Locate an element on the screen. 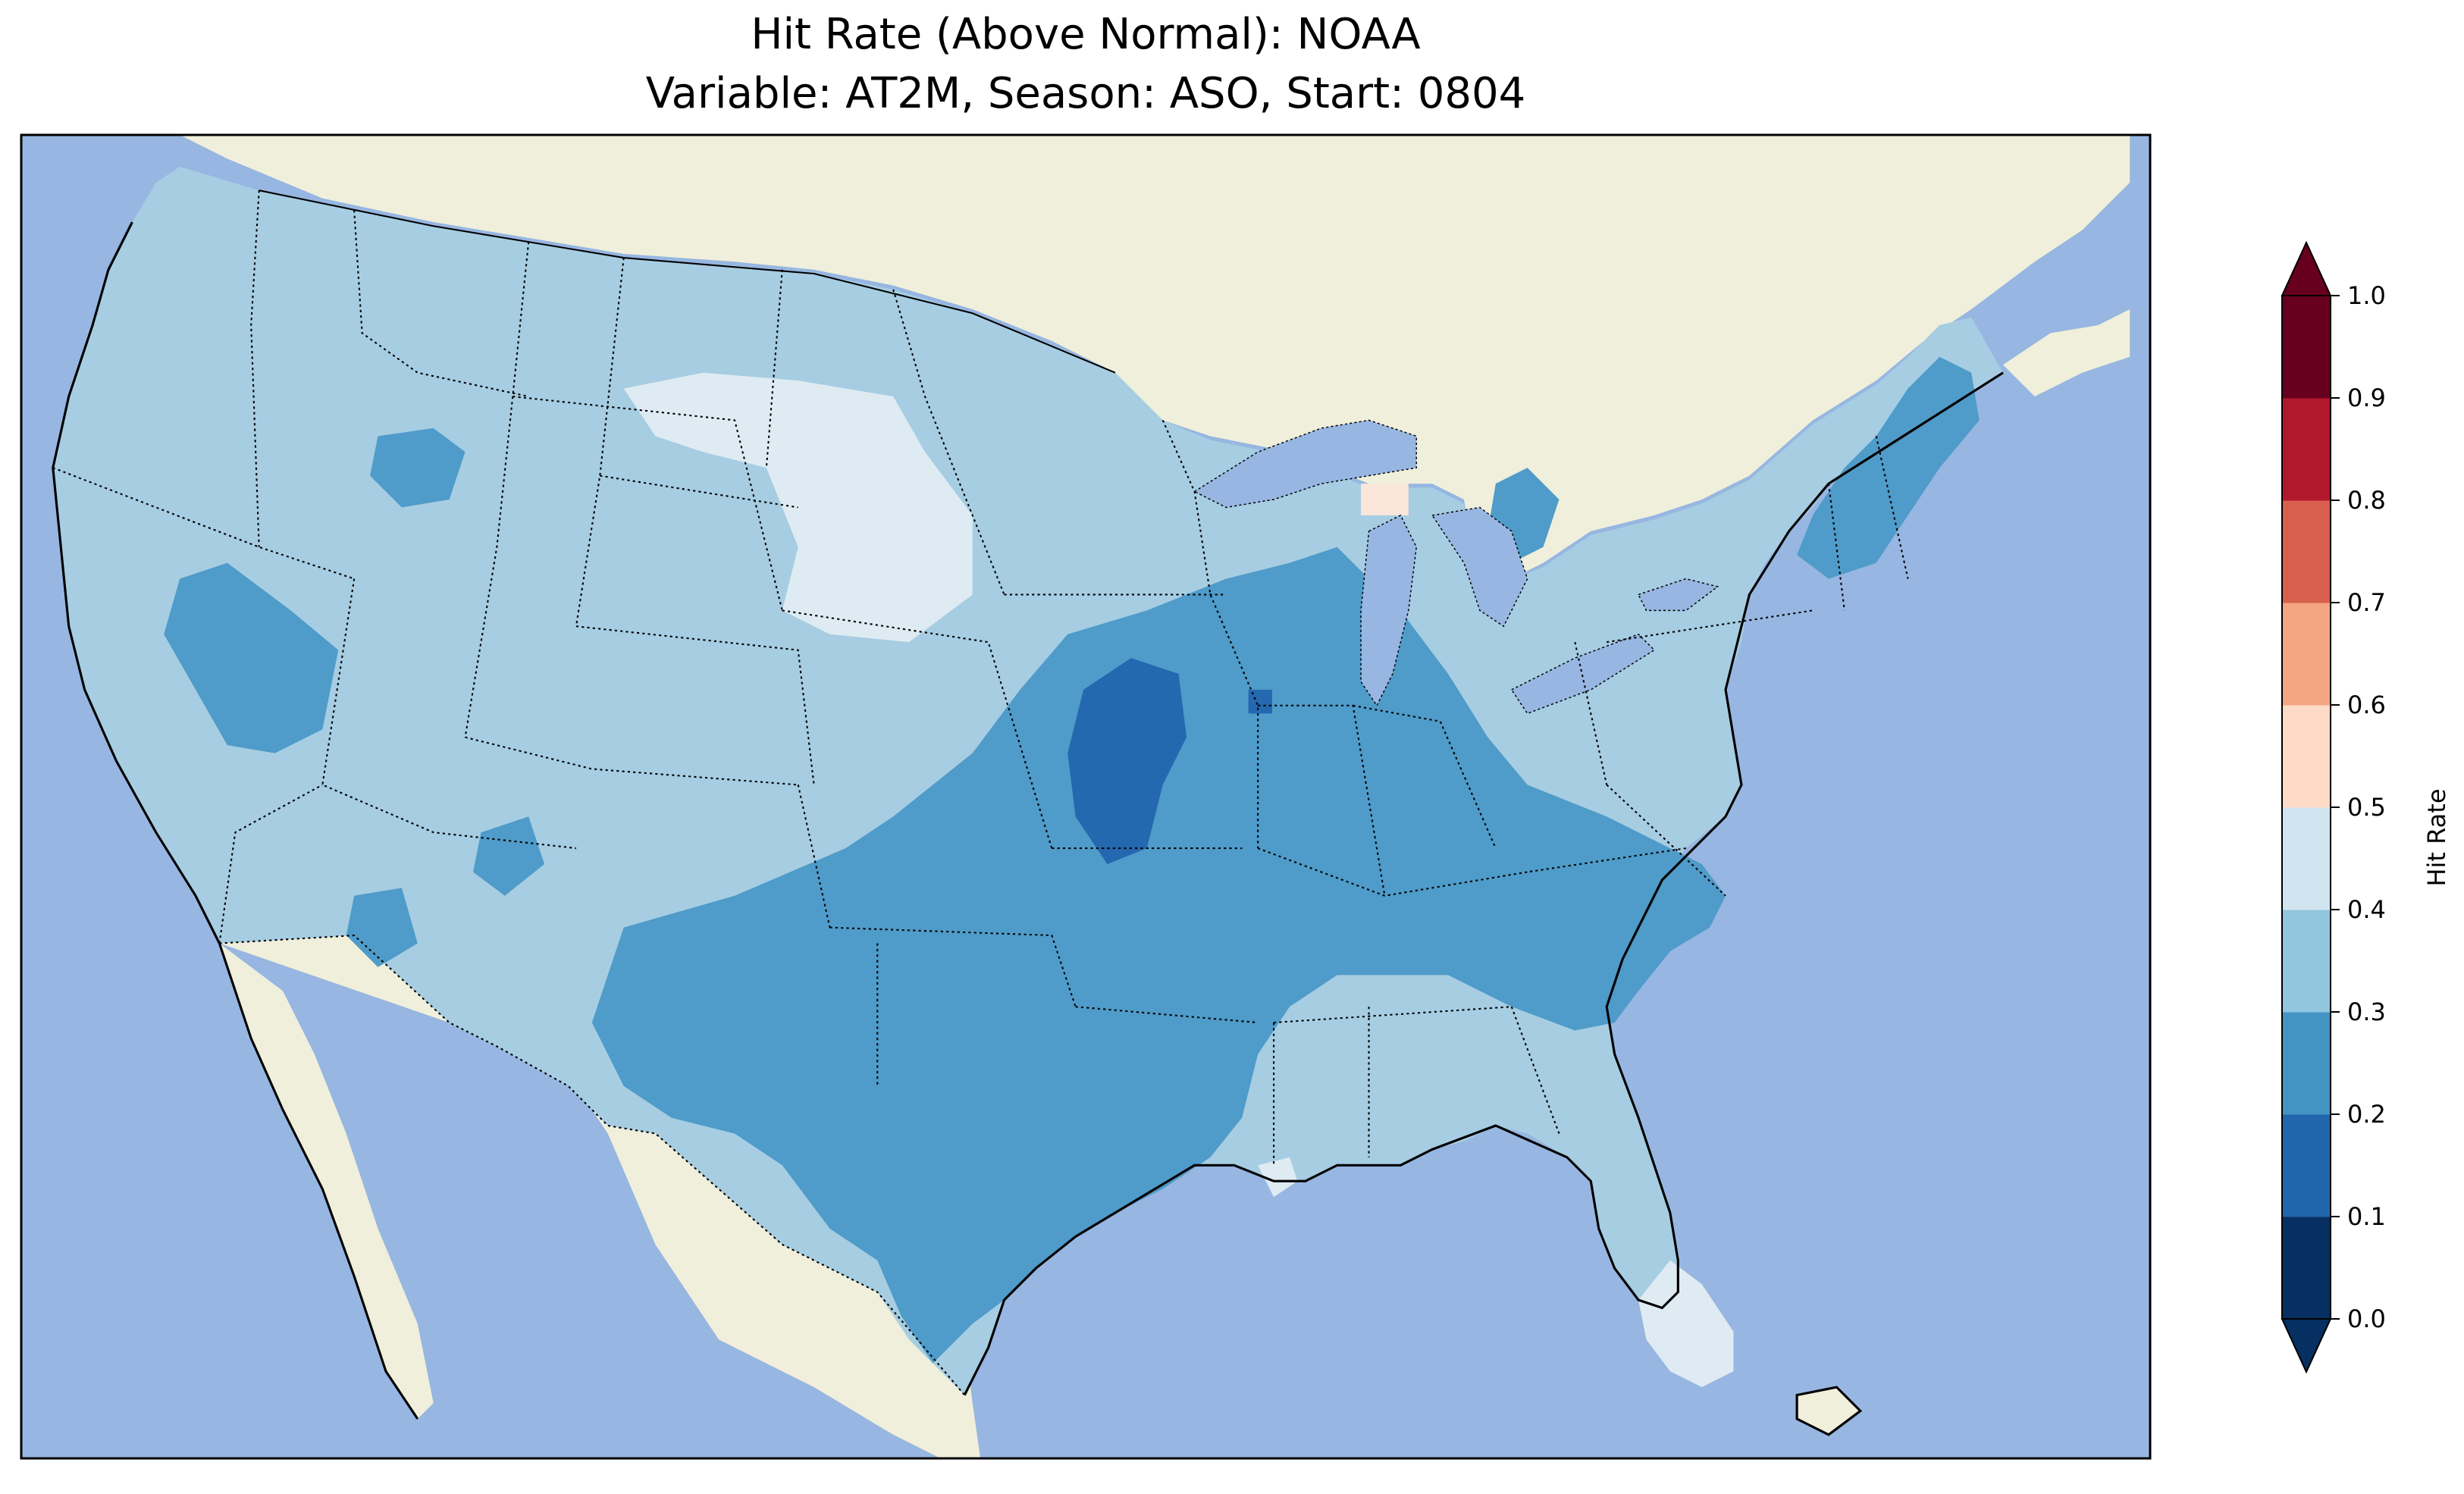 The image size is (2464, 1494). map-title: Hit Rate (Above Normal): NOAA is located at coordinates (1086, 34).